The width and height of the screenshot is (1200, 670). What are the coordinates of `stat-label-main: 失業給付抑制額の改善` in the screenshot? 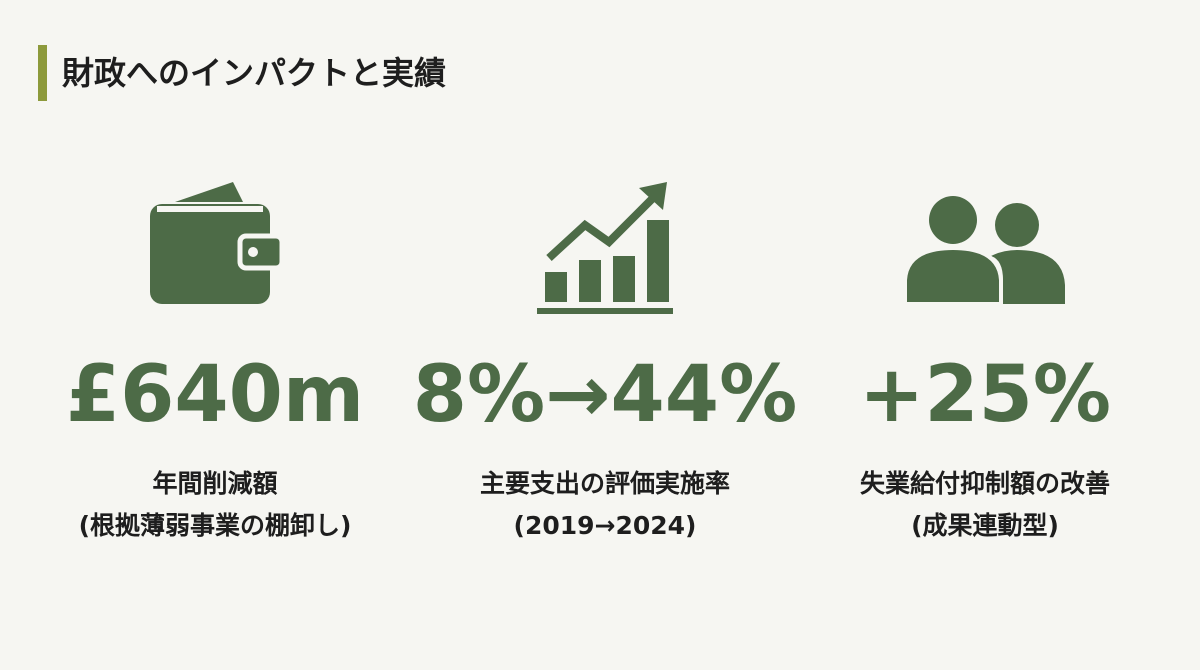 It's located at (984, 483).